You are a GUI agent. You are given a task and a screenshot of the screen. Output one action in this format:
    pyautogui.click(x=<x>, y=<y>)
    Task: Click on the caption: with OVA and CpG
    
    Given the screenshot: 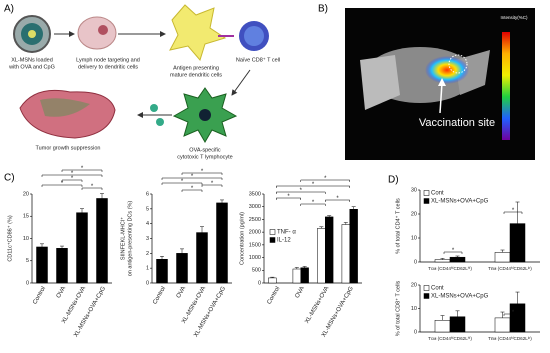 What is the action you would take?
    pyautogui.click(x=31, y=67)
    